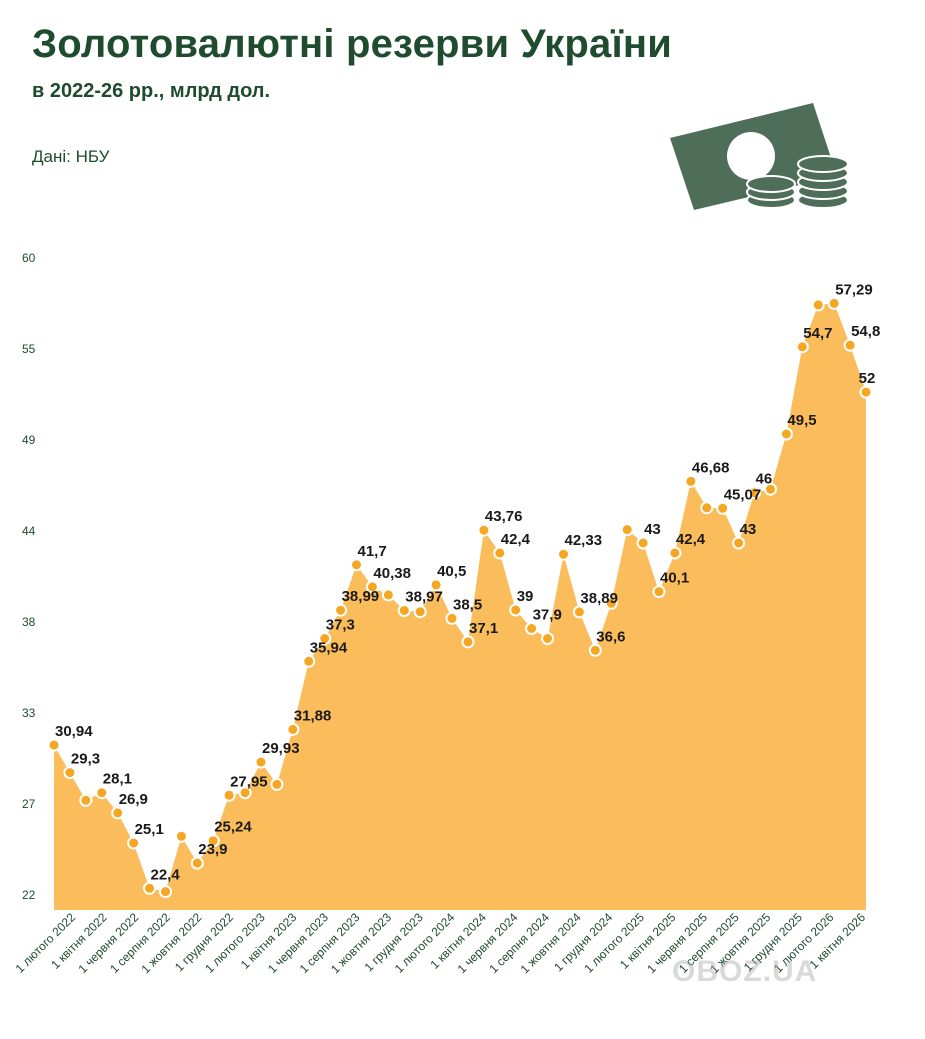 This screenshot has width=925, height=1039. What do you see at coordinates (212, 849) in the screenshot?
I see `data-label: 23,9` at bounding box center [212, 849].